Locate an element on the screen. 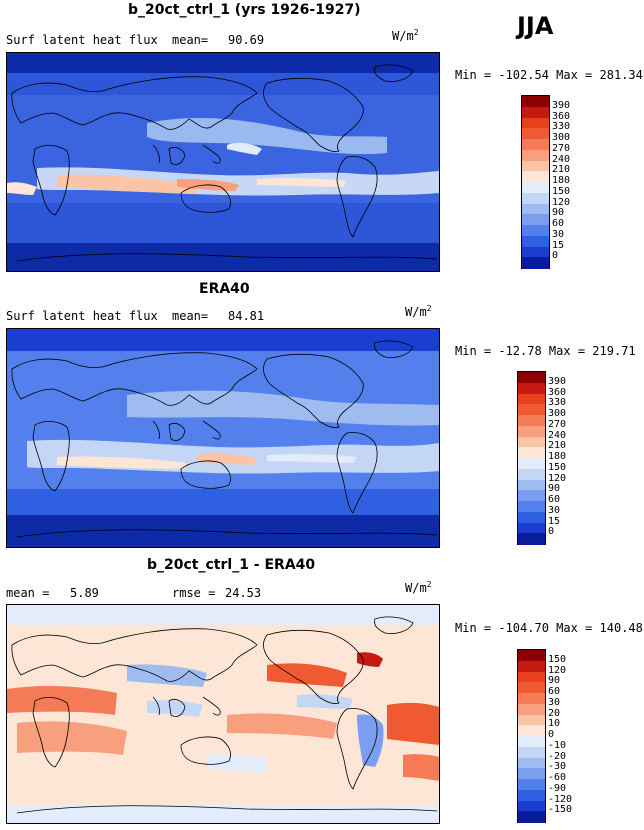  panel3-units: W/m2 is located at coordinates (418, 587).